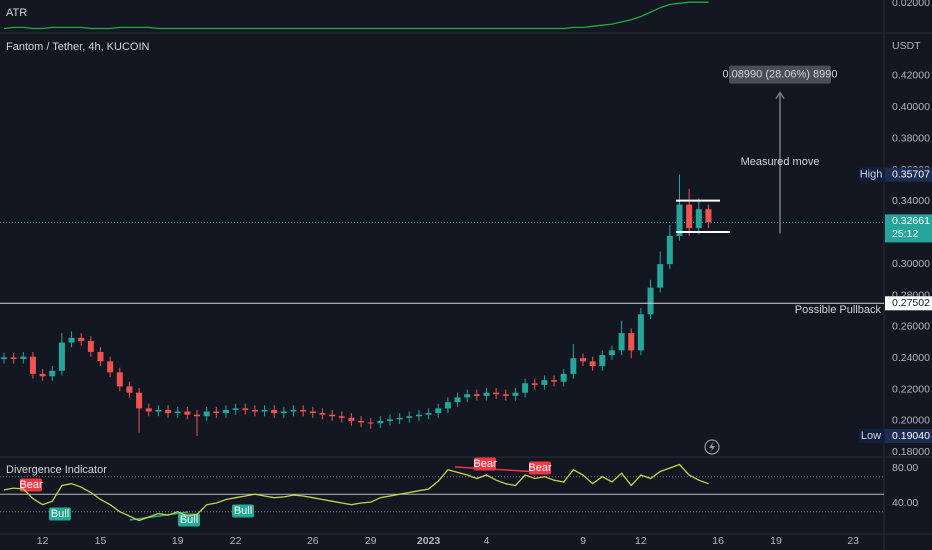 This screenshot has height=550, width=932. Describe the element at coordinates (159, 516) in the screenshot. I see `bull-divergence-line` at that location.